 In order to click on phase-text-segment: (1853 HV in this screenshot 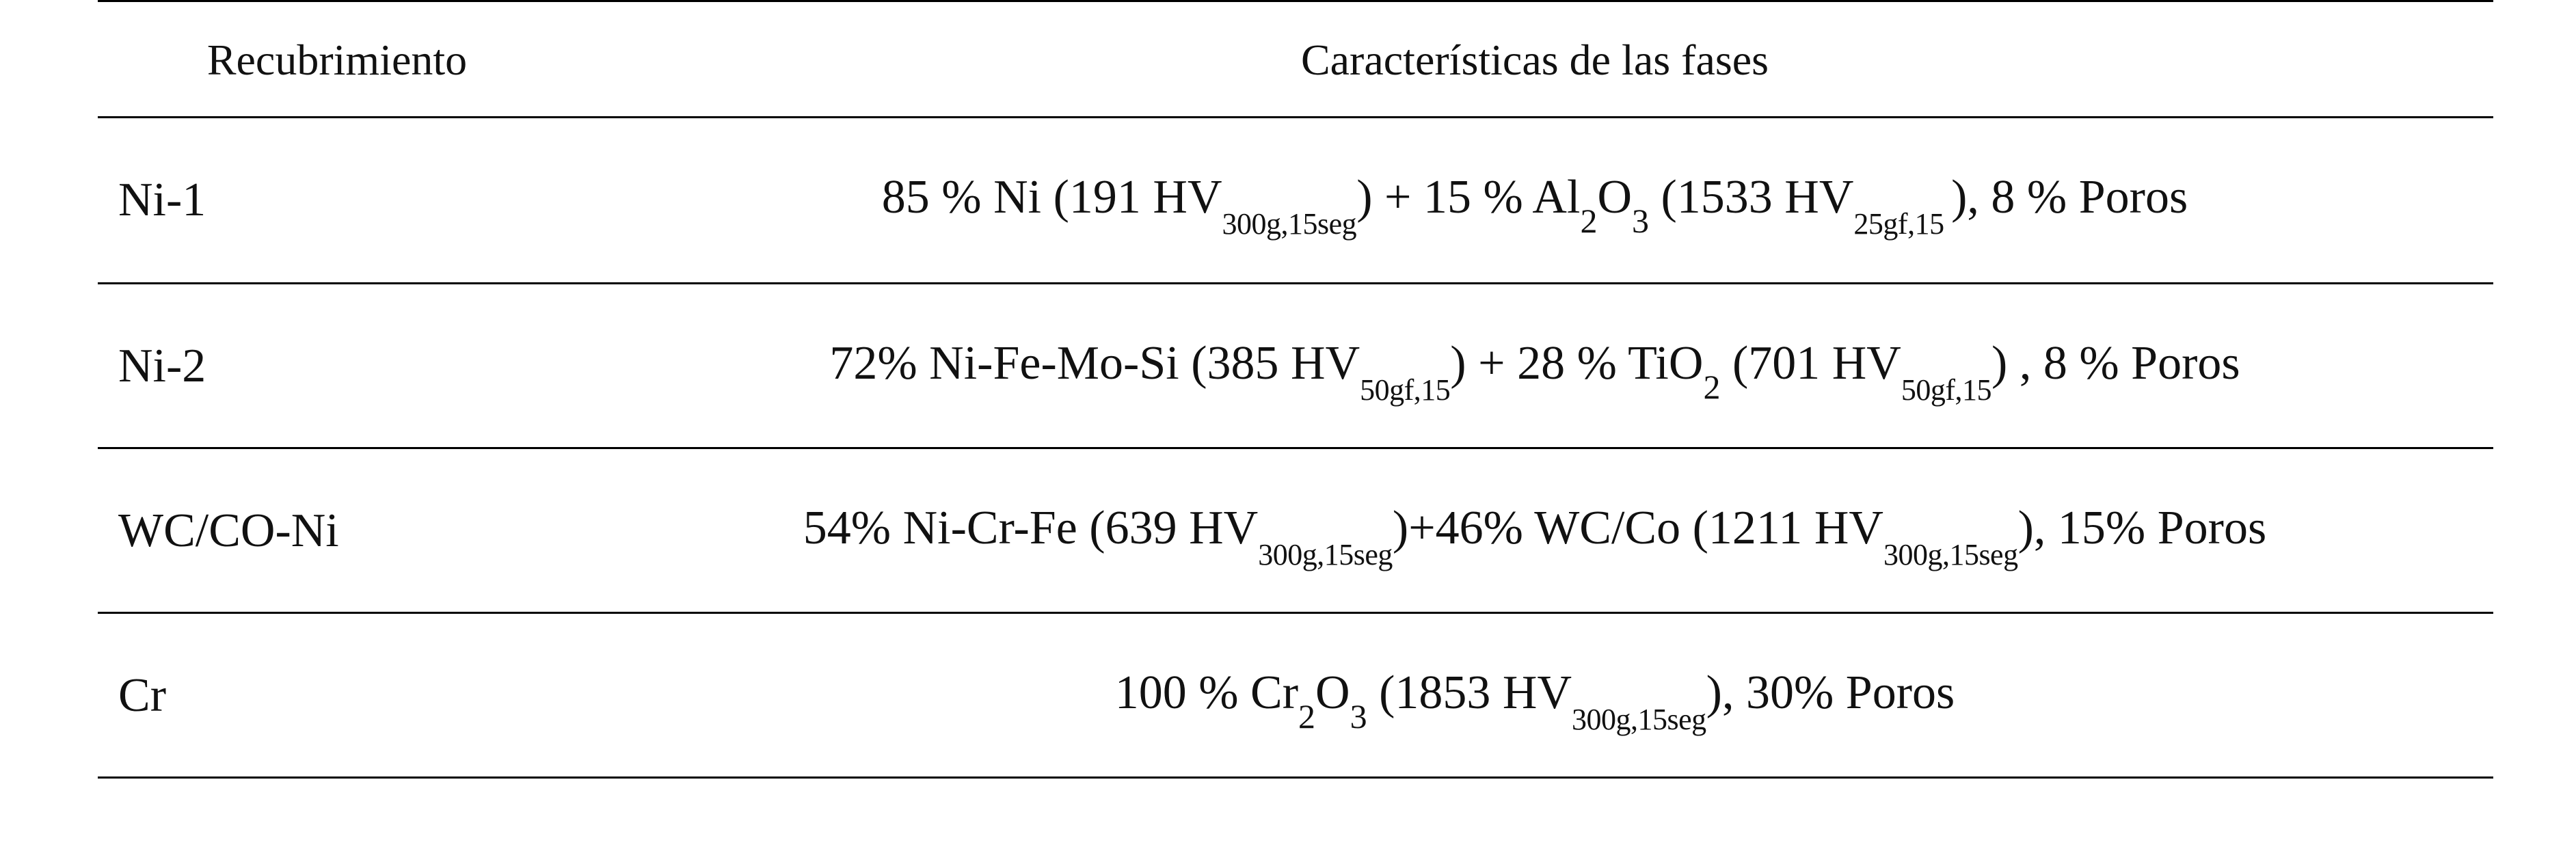, I will do `click(1469, 692)`.